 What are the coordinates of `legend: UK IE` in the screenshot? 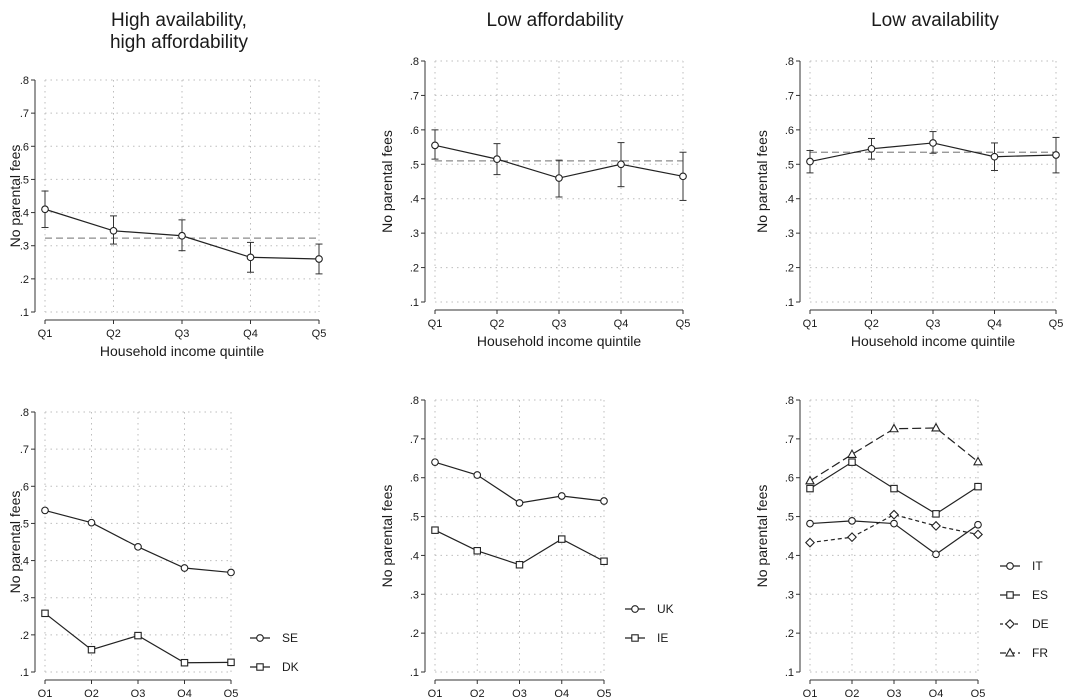 It's located at (649, 623).